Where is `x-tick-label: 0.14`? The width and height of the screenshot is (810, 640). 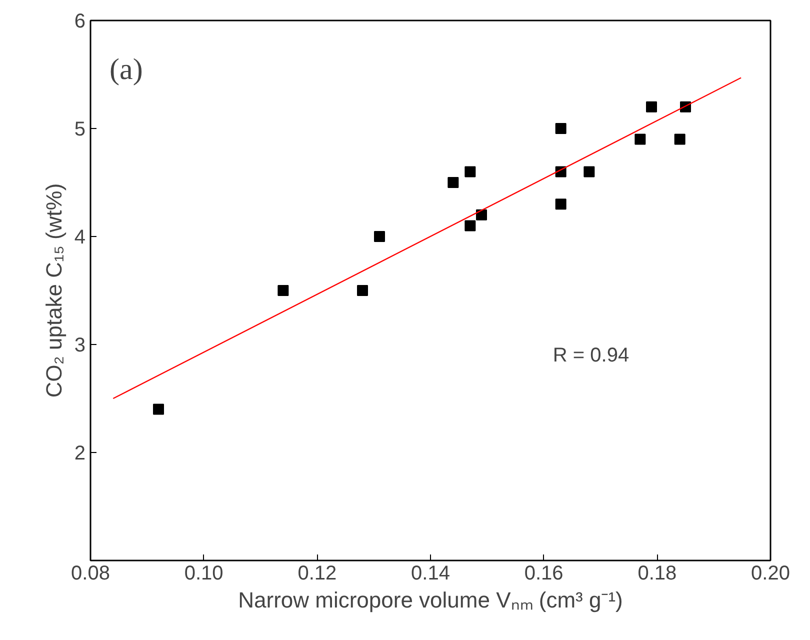
x-tick-label: 0.14 is located at coordinates (430, 573).